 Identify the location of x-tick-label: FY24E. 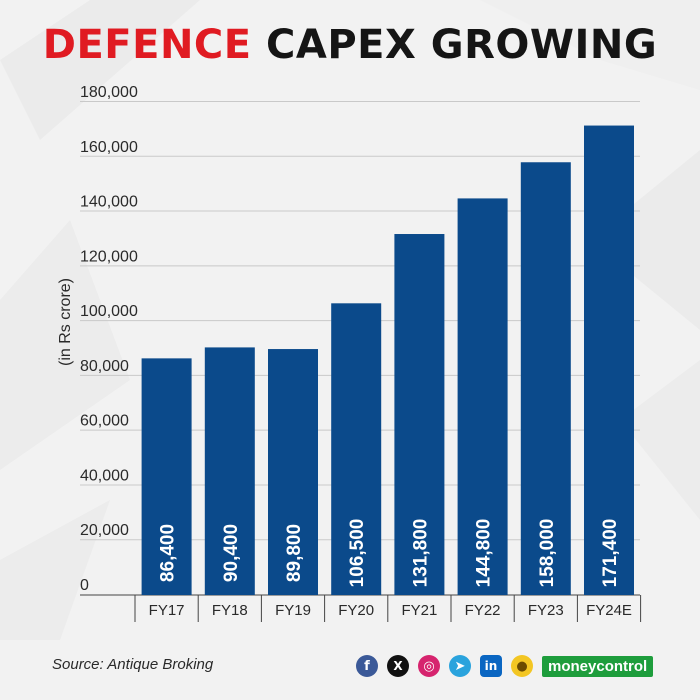
(609, 610).